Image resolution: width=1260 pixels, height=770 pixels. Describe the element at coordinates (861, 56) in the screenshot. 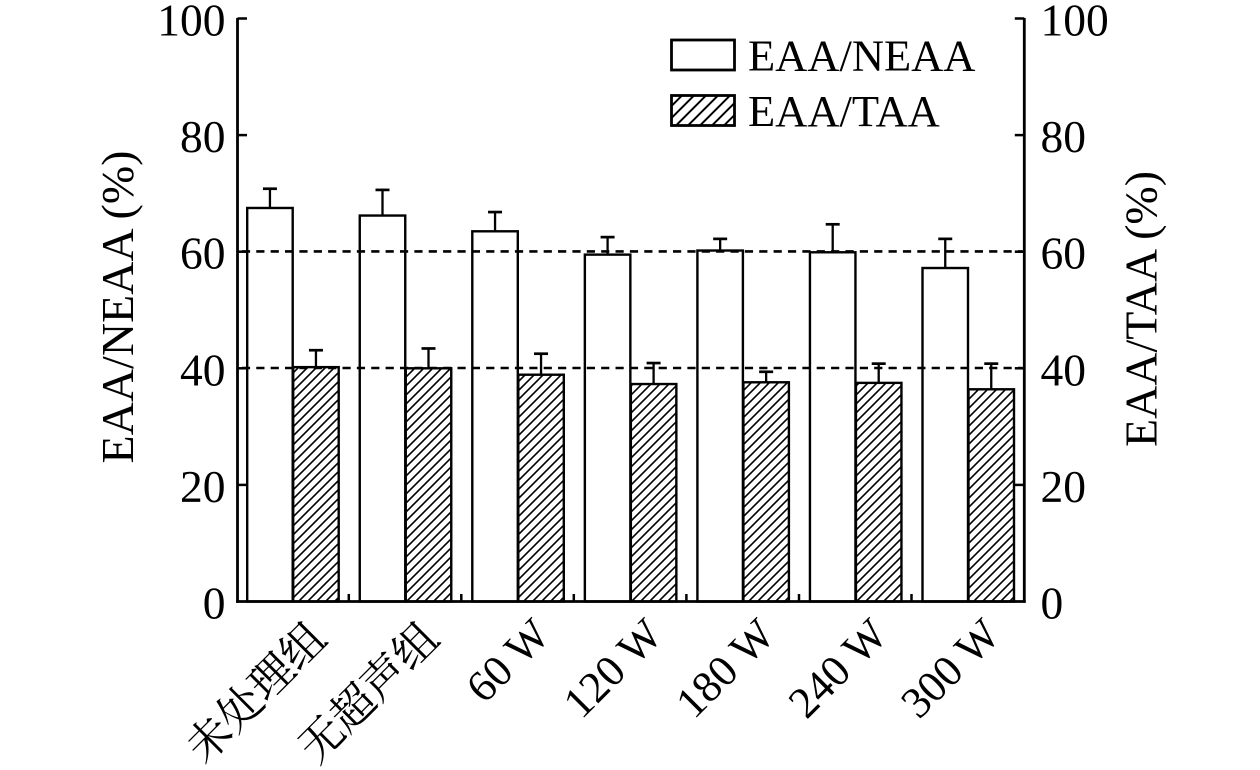

I see `svg-text: EAA/NEAA` at that location.